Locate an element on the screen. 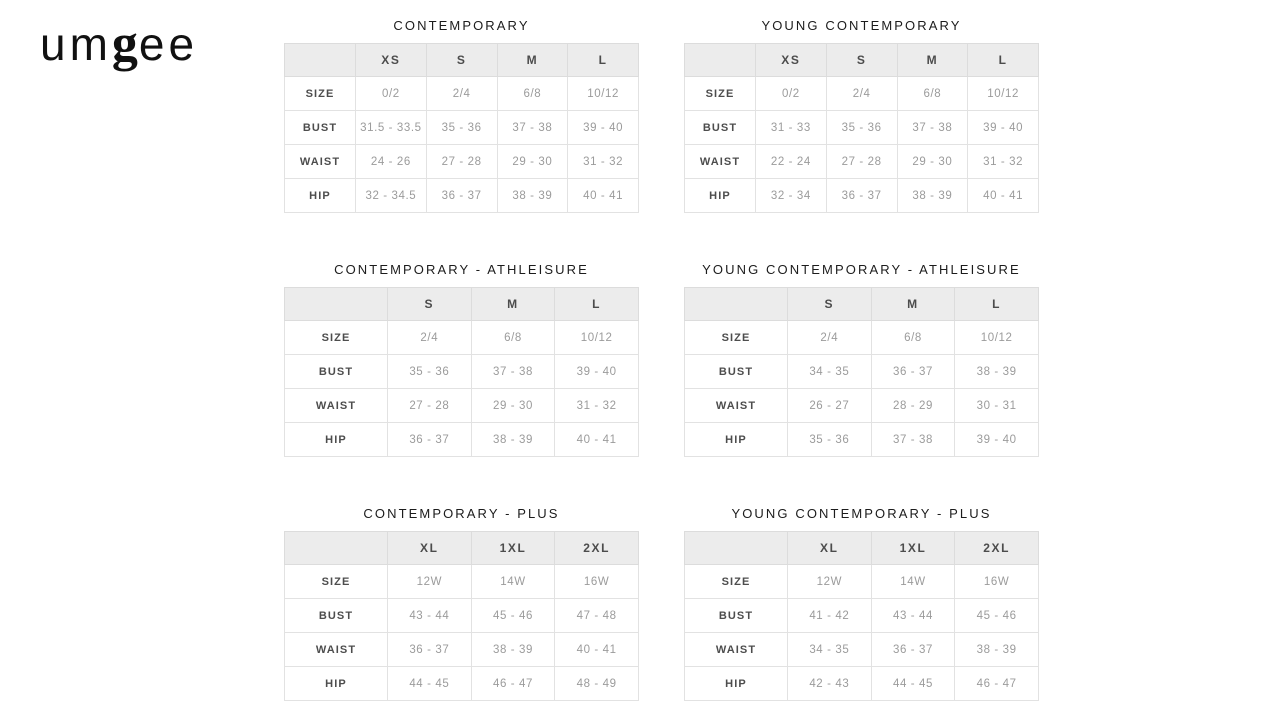 The image size is (1280, 720). table-row: HIP 35 - 36 37 - 38 39 - 40 is located at coordinates (861, 439).